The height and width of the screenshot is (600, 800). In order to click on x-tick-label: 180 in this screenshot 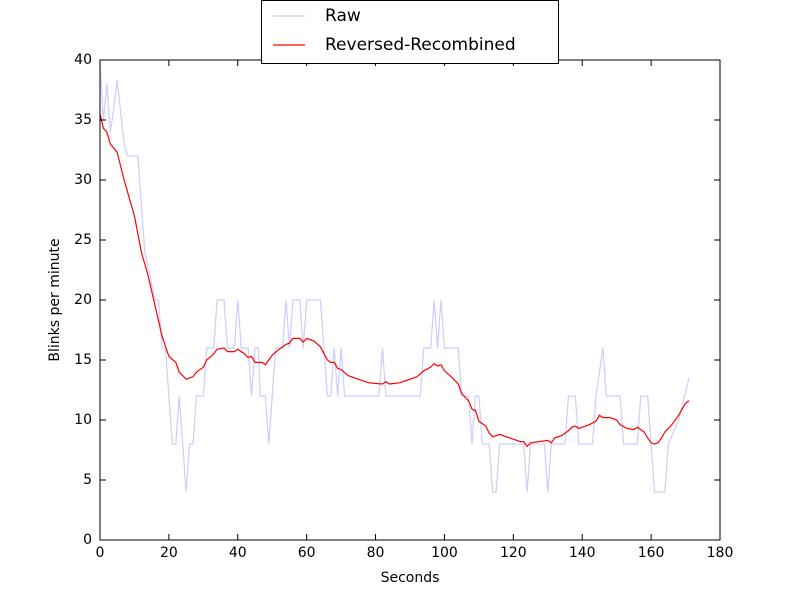, I will do `click(720, 553)`.